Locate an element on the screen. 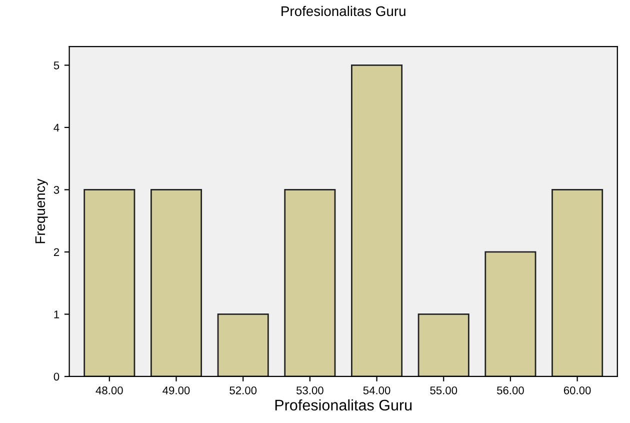 This screenshot has width=630, height=423. x-tick-label: 52.00 is located at coordinates (243, 390).